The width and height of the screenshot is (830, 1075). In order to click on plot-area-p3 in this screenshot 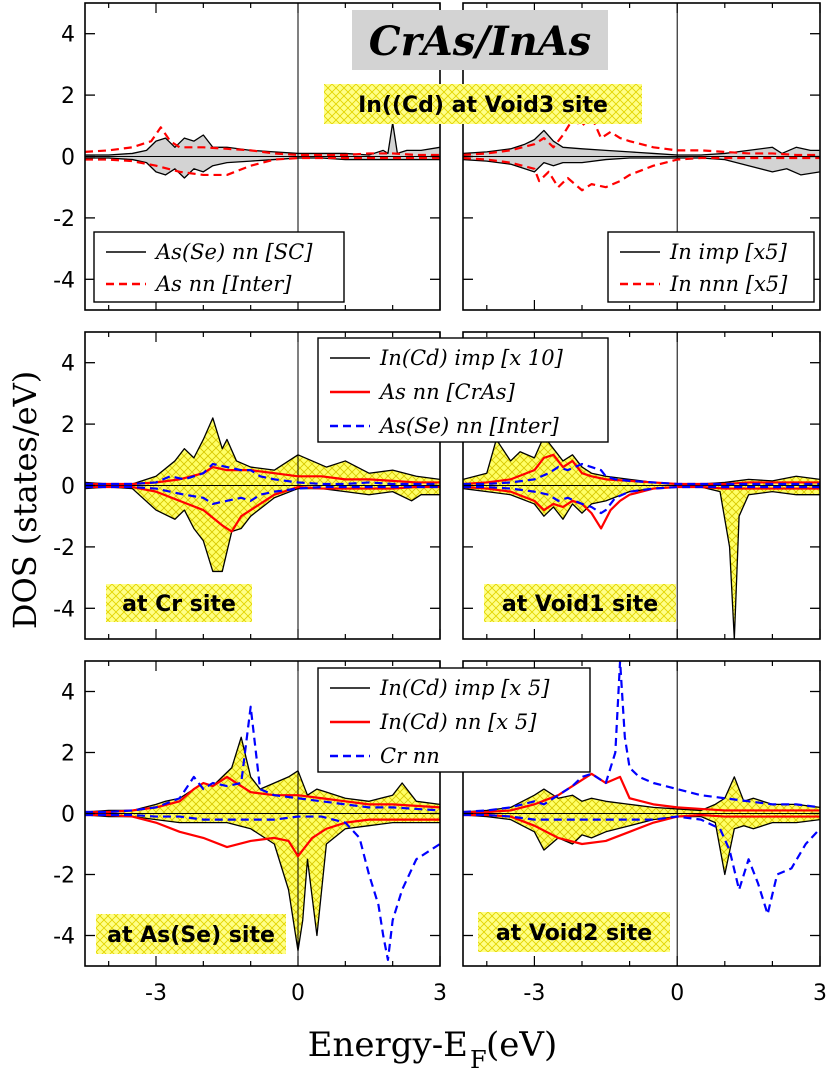, I will do `click(262, 485)`.